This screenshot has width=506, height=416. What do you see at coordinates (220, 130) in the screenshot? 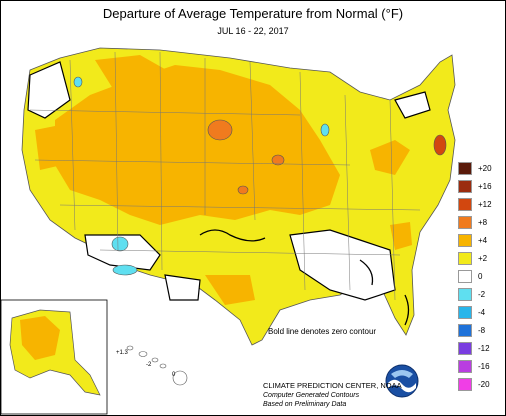
I see `hot-spot-dakota` at bounding box center [220, 130].